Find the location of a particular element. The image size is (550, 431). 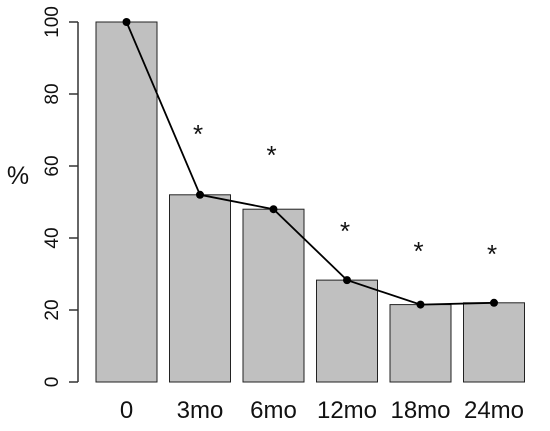

y-tick-label-100: 100 is located at coordinates (52, 22).